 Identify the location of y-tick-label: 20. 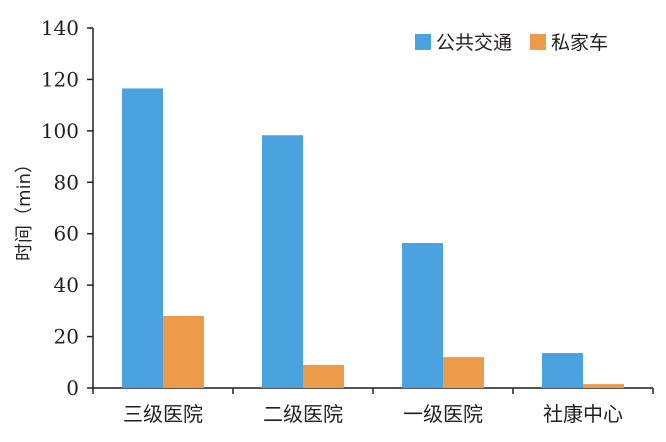
(66, 337).